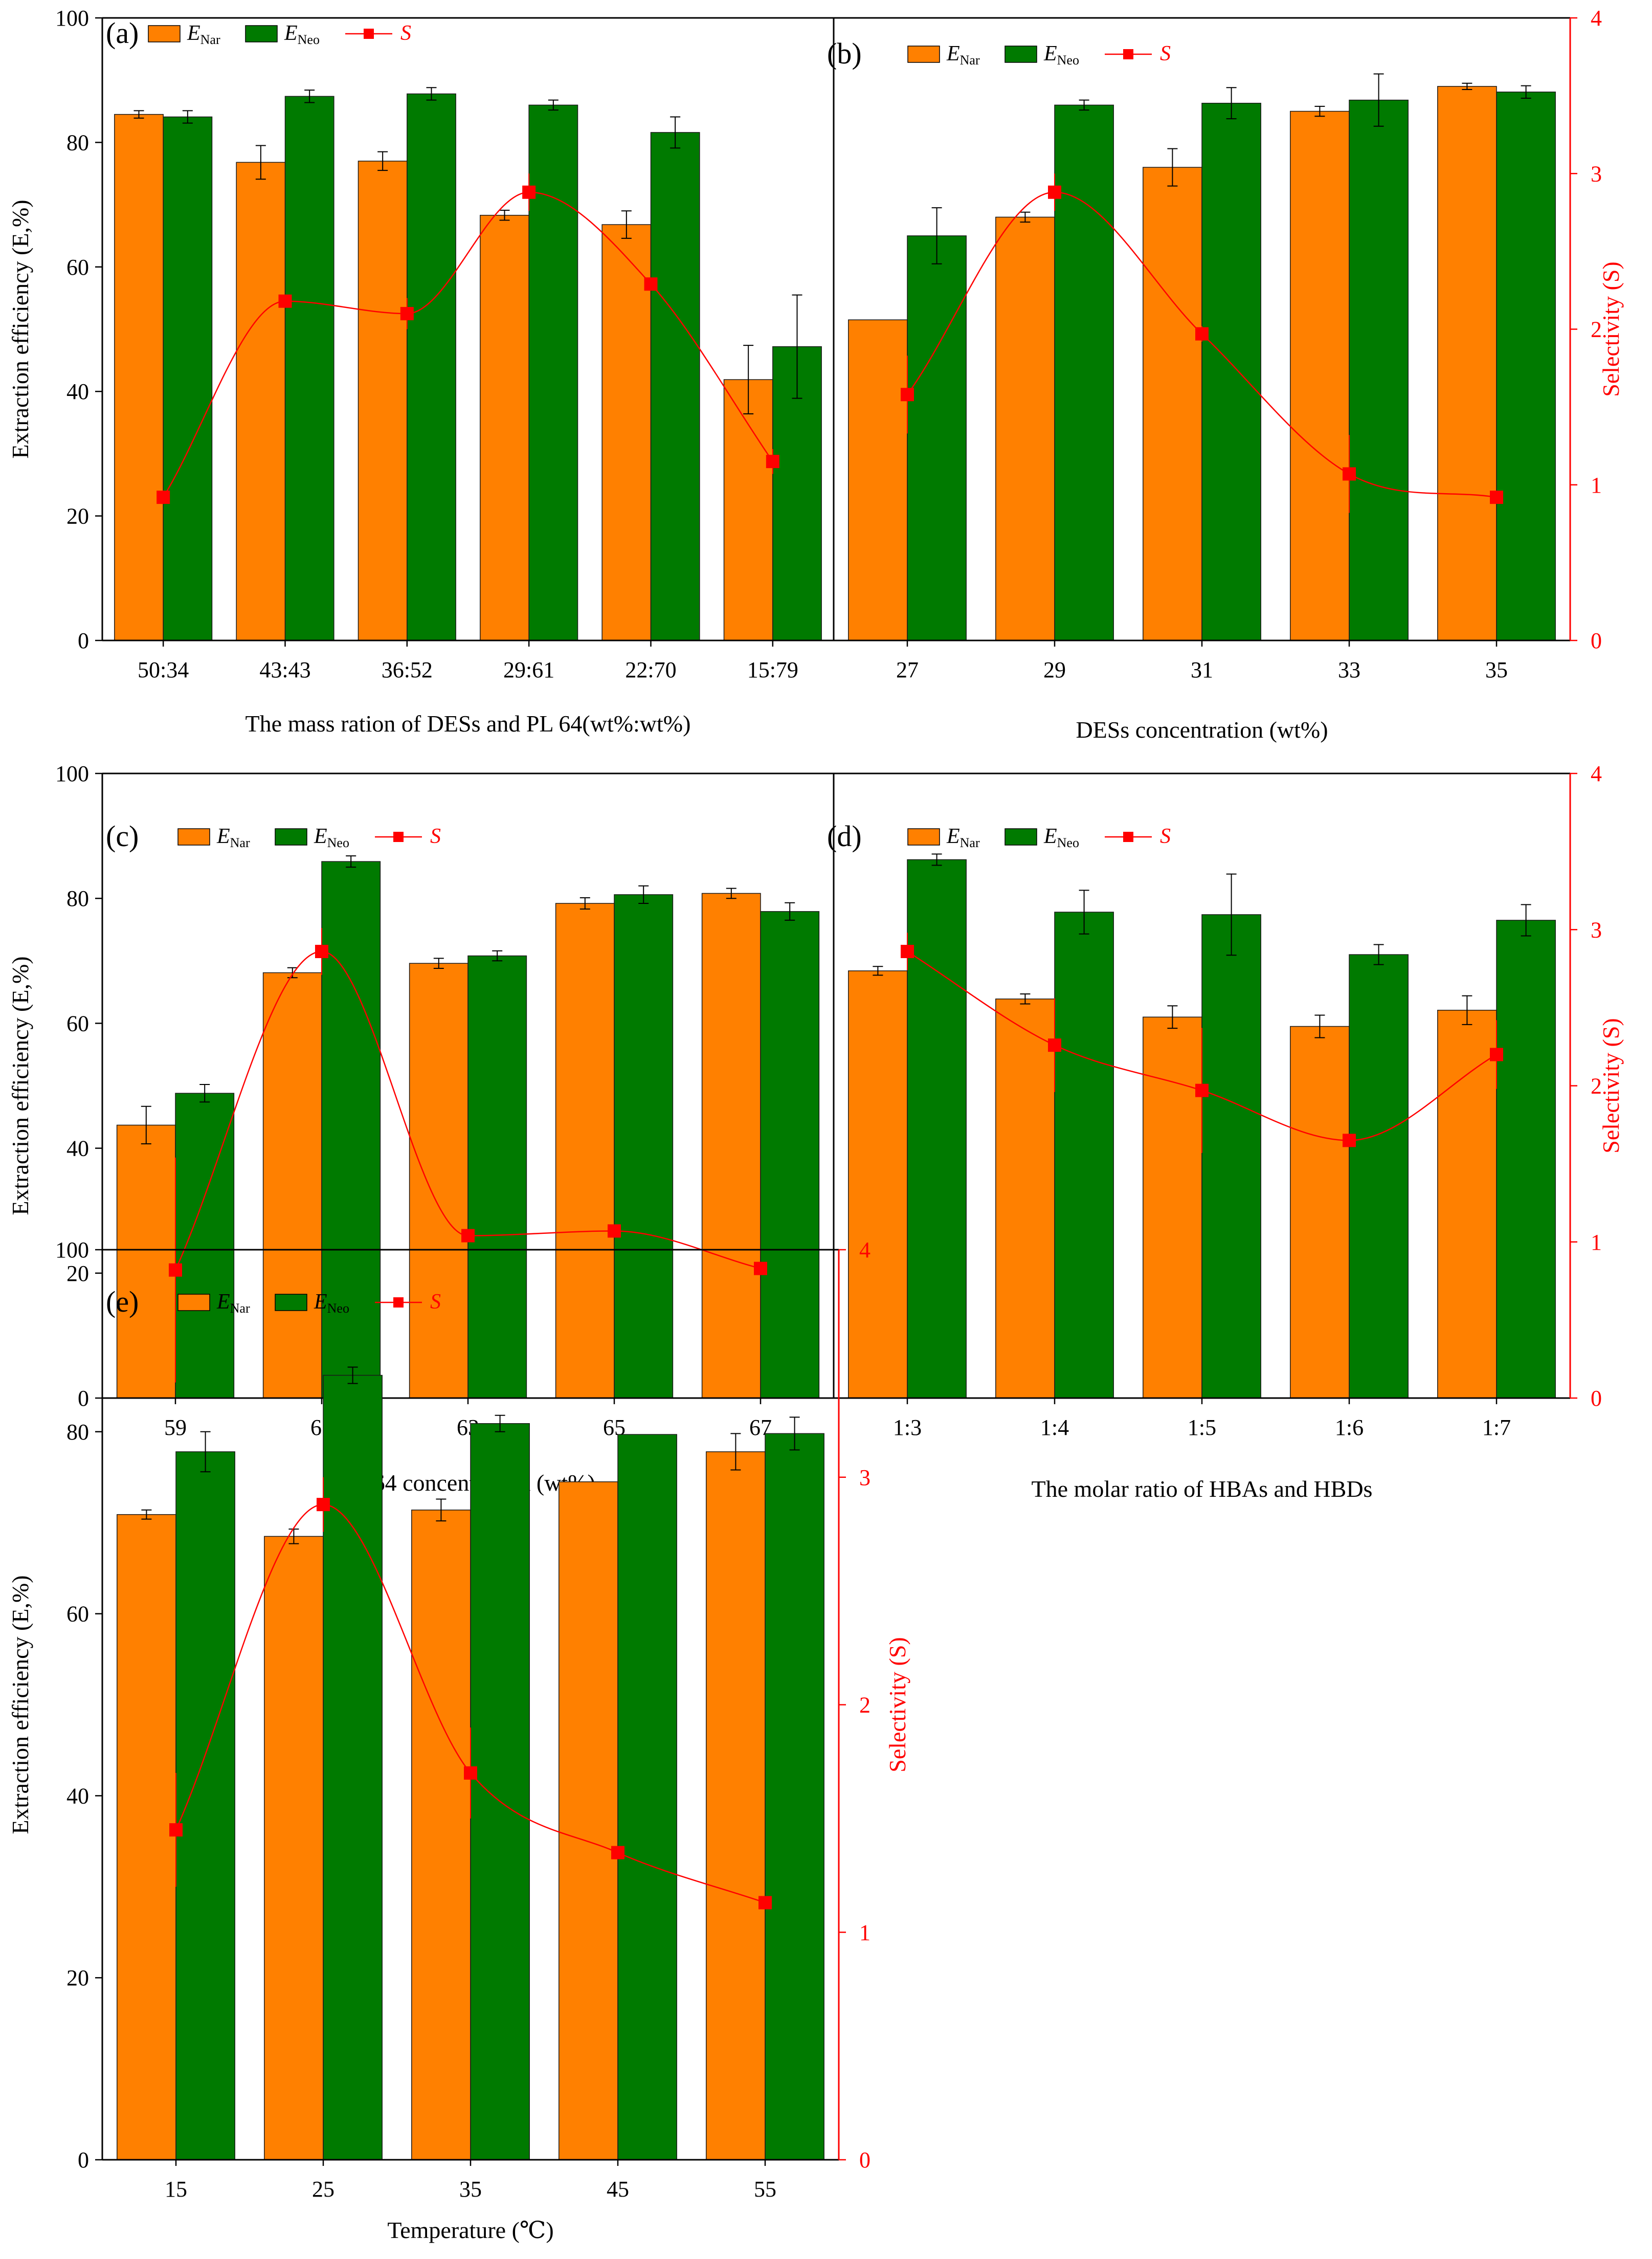  I want to click on x-tick-label: 25, so click(323, 2189).